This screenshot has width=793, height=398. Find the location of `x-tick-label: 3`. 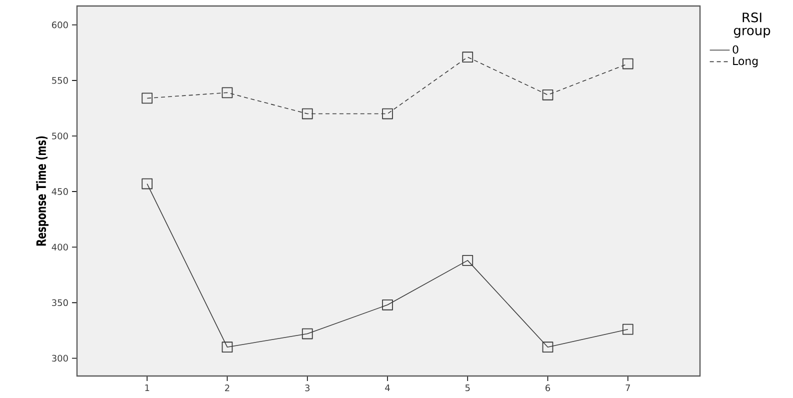

x-tick-label: 3 is located at coordinates (307, 388).